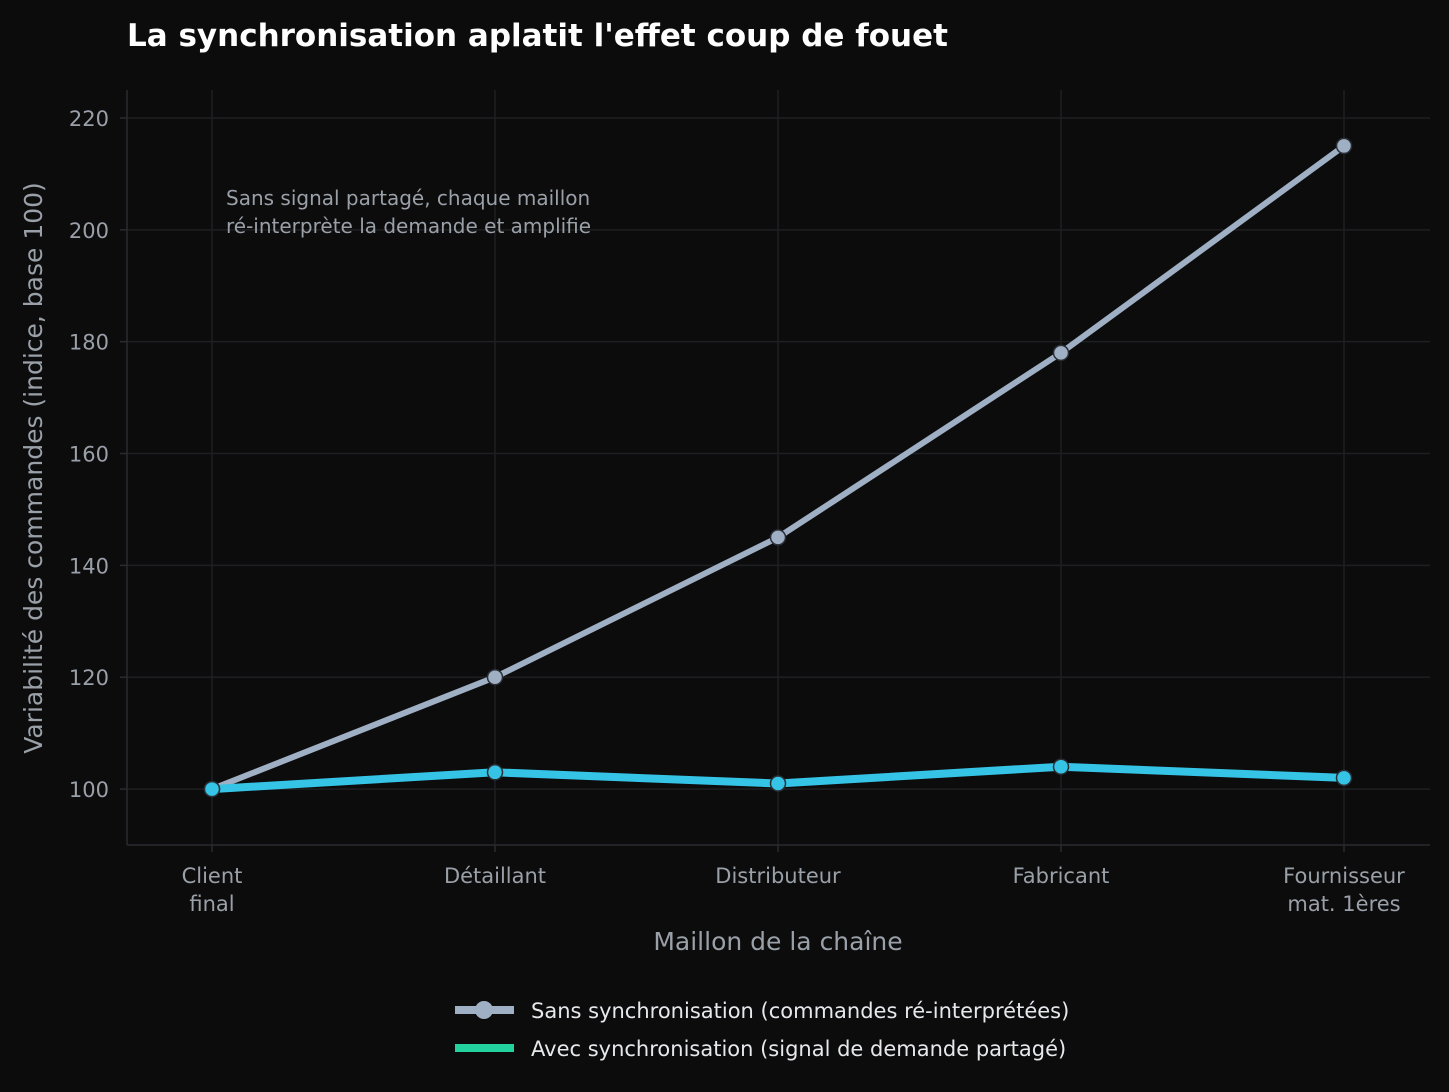 The height and width of the screenshot is (1092, 1449). I want to click on x-axis-label: Maillon de la chaîne, so click(777, 941).